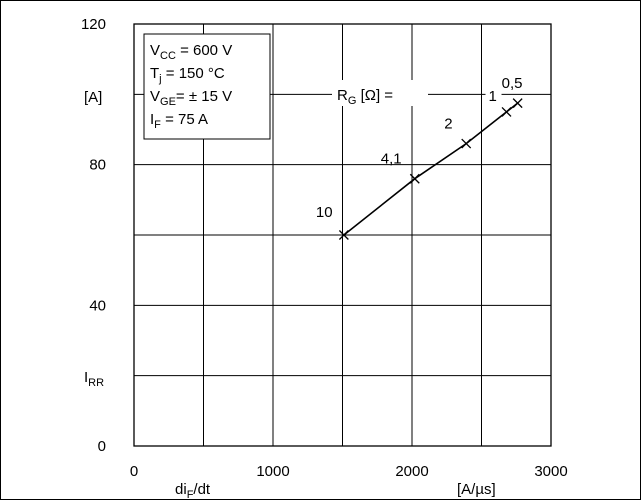  What do you see at coordinates (97, 305) in the screenshot?
I see `y-tick-label: 40` at bounding box center [97, 305].